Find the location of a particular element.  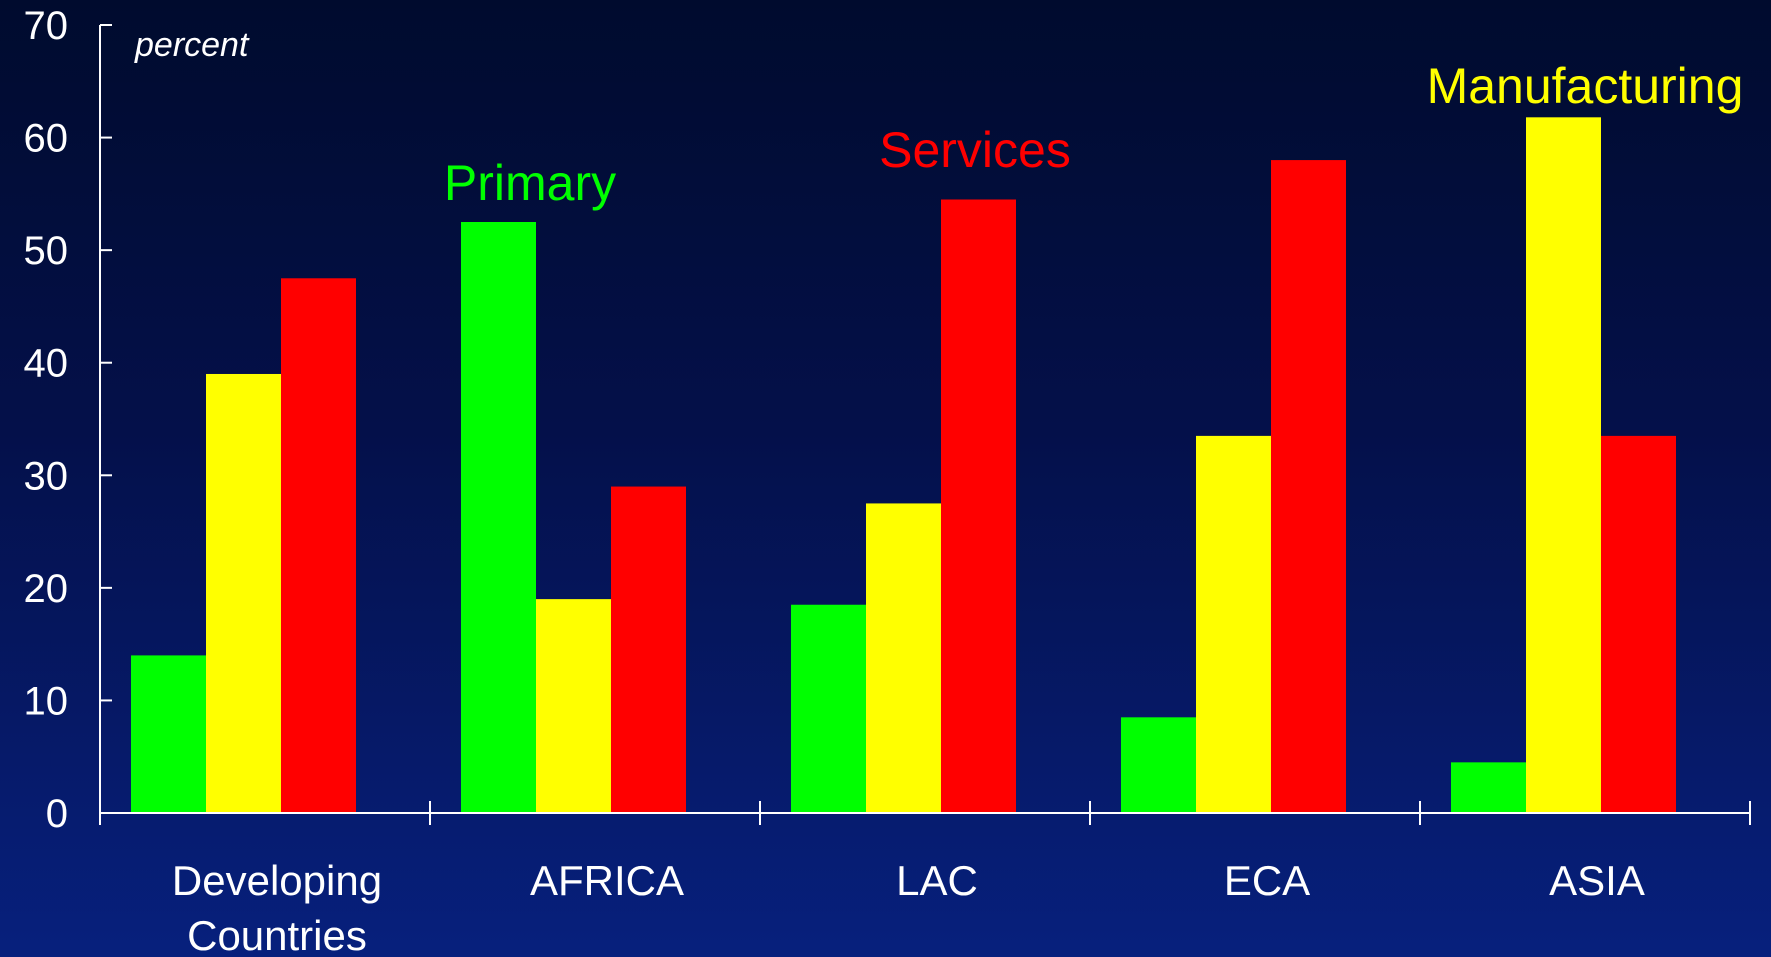

y-tick-label-50: 50 is located at coordinates (46, 251).